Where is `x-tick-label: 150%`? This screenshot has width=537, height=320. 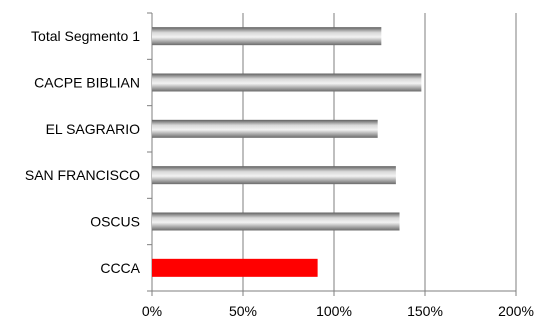
x-tick-label: 150% is located at coordinates (425, 311).